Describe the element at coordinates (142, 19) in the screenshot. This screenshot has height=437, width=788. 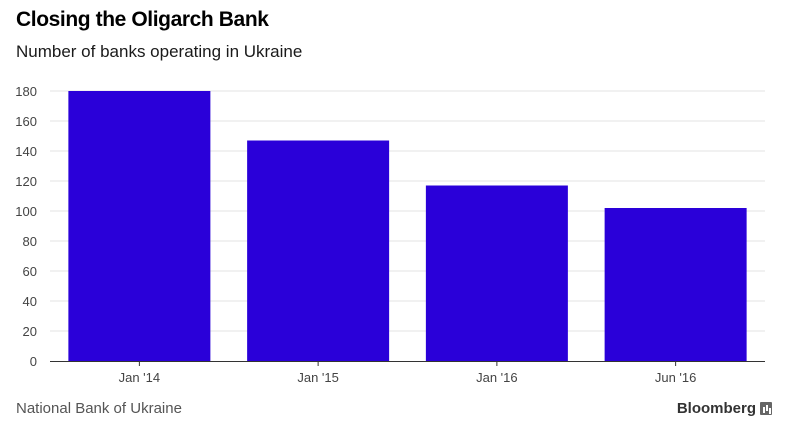
I see `chart-title: Closing the Oligarch Bank` at that location.